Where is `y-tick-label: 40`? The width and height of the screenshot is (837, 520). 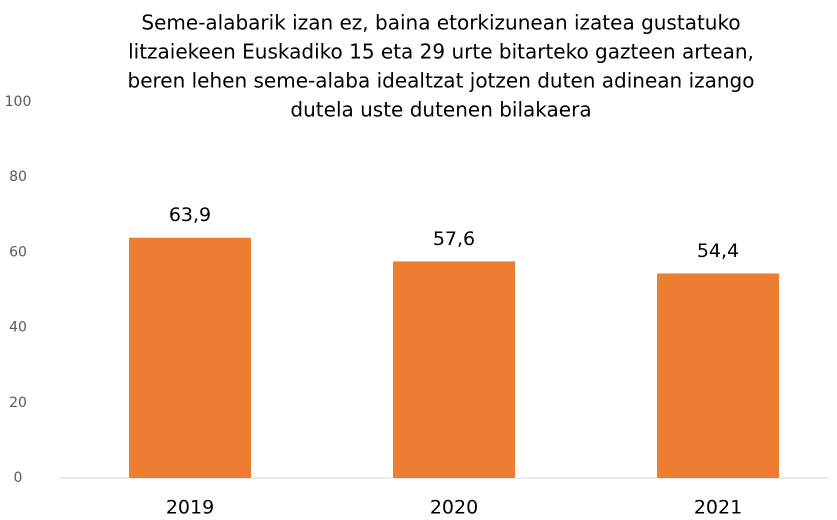 y-tick-label: 40 is located at coordinates (18, 328).